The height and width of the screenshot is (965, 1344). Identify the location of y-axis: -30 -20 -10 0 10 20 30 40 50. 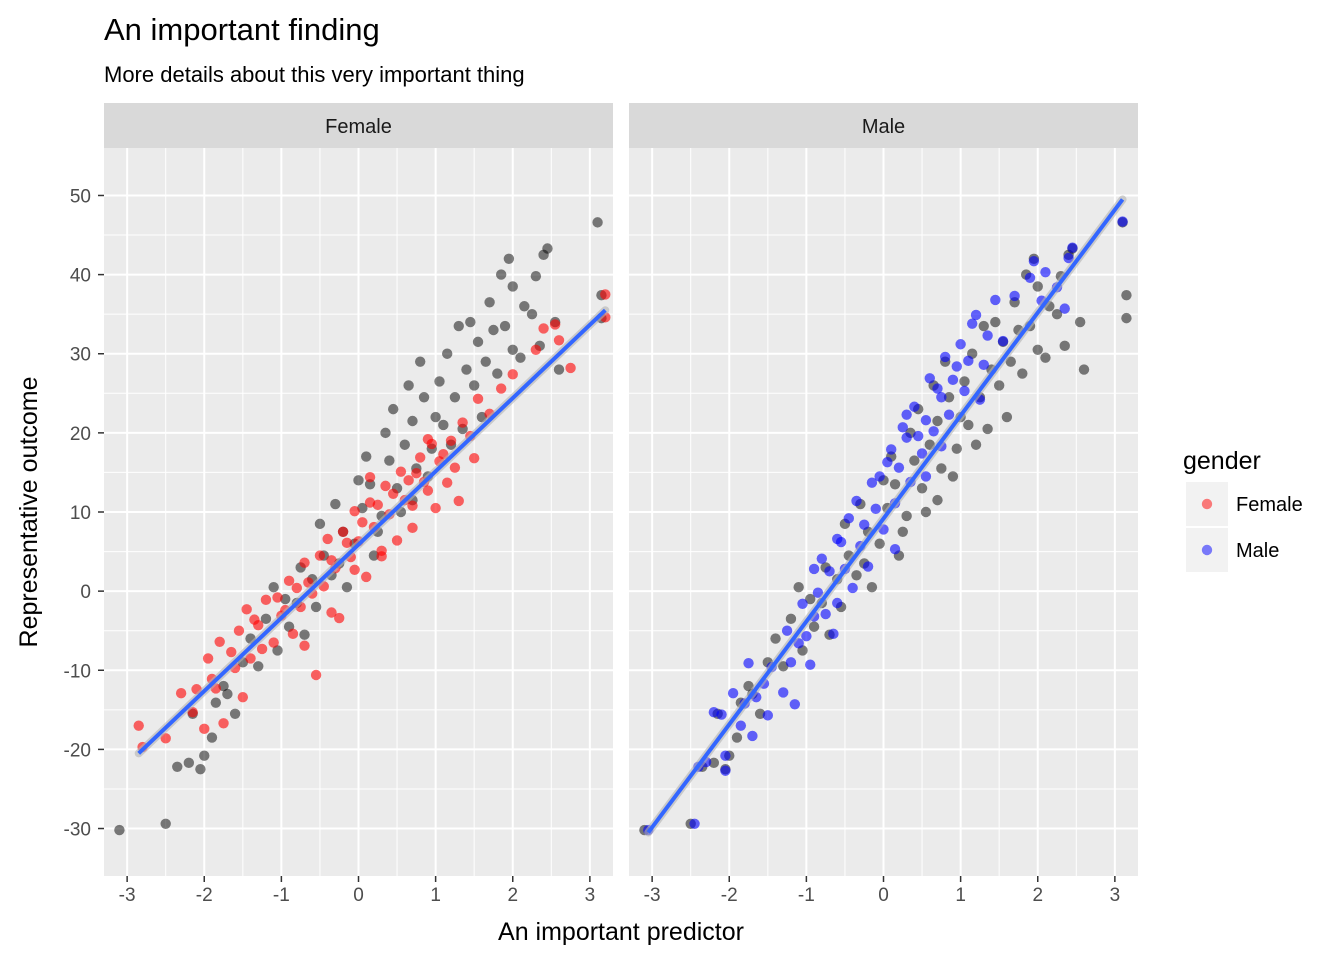
(84, 513).